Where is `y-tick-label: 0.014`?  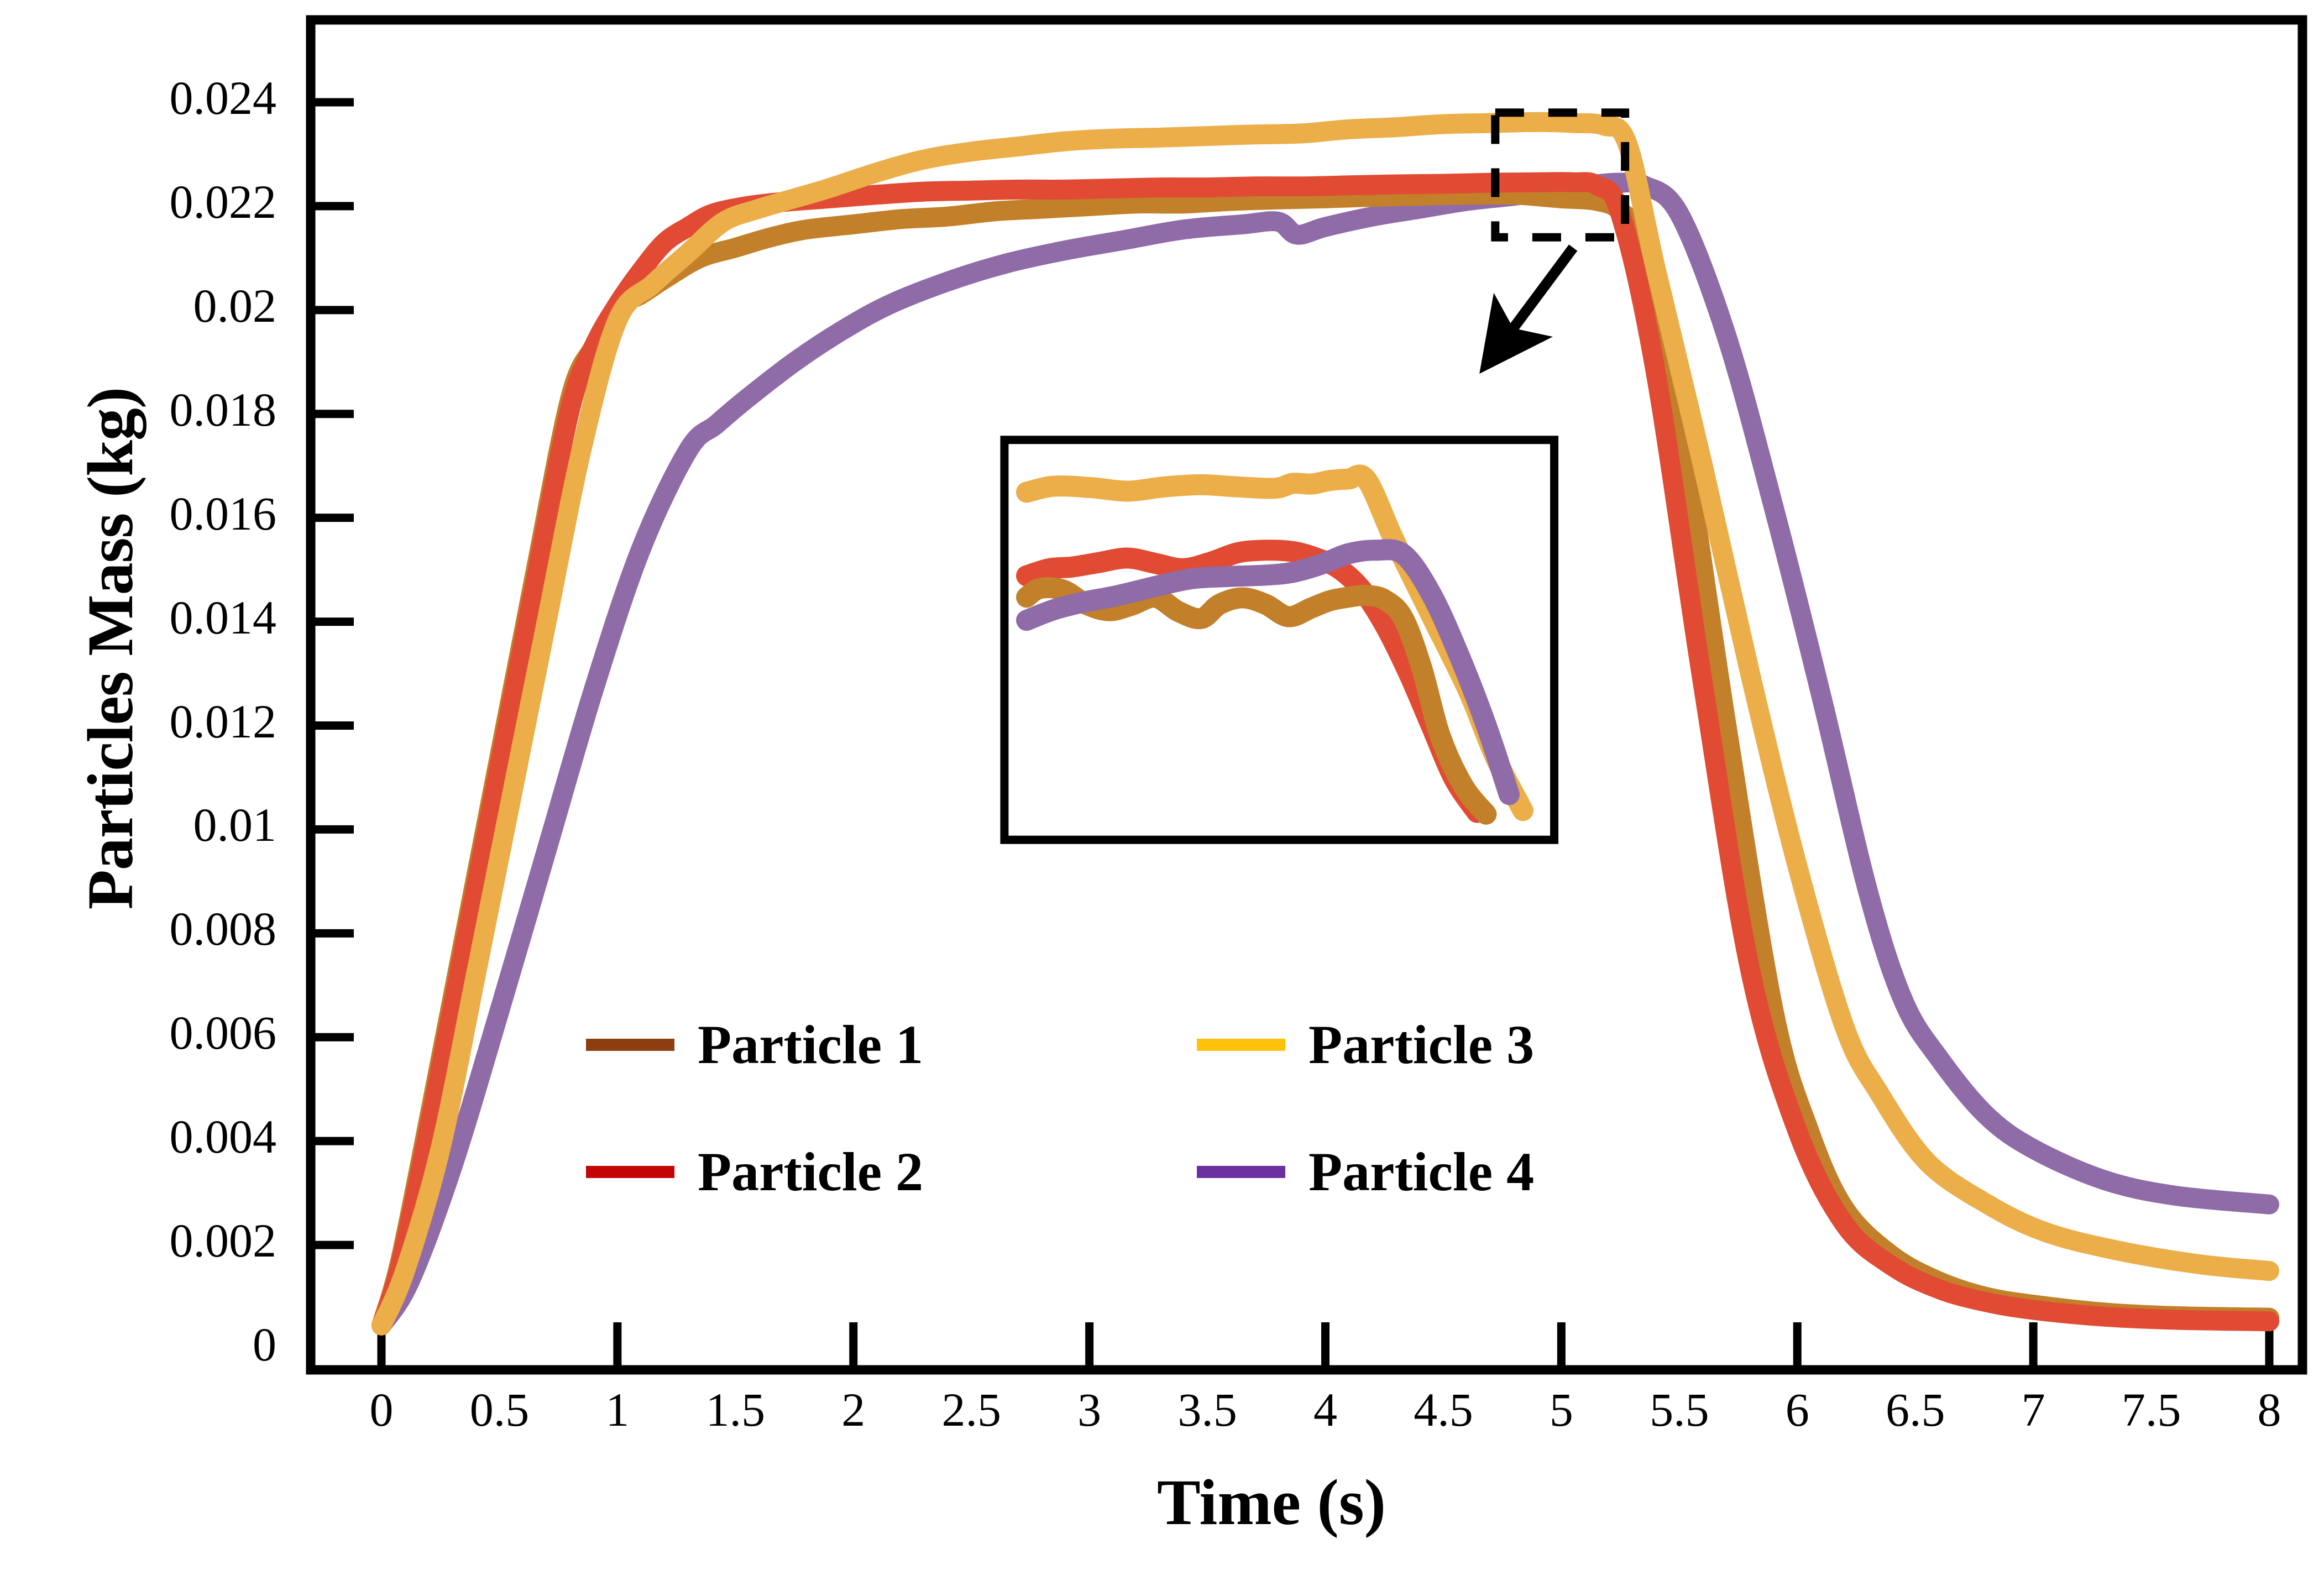
y-tick-label: 0.014 is located at coordinates (223, 617).